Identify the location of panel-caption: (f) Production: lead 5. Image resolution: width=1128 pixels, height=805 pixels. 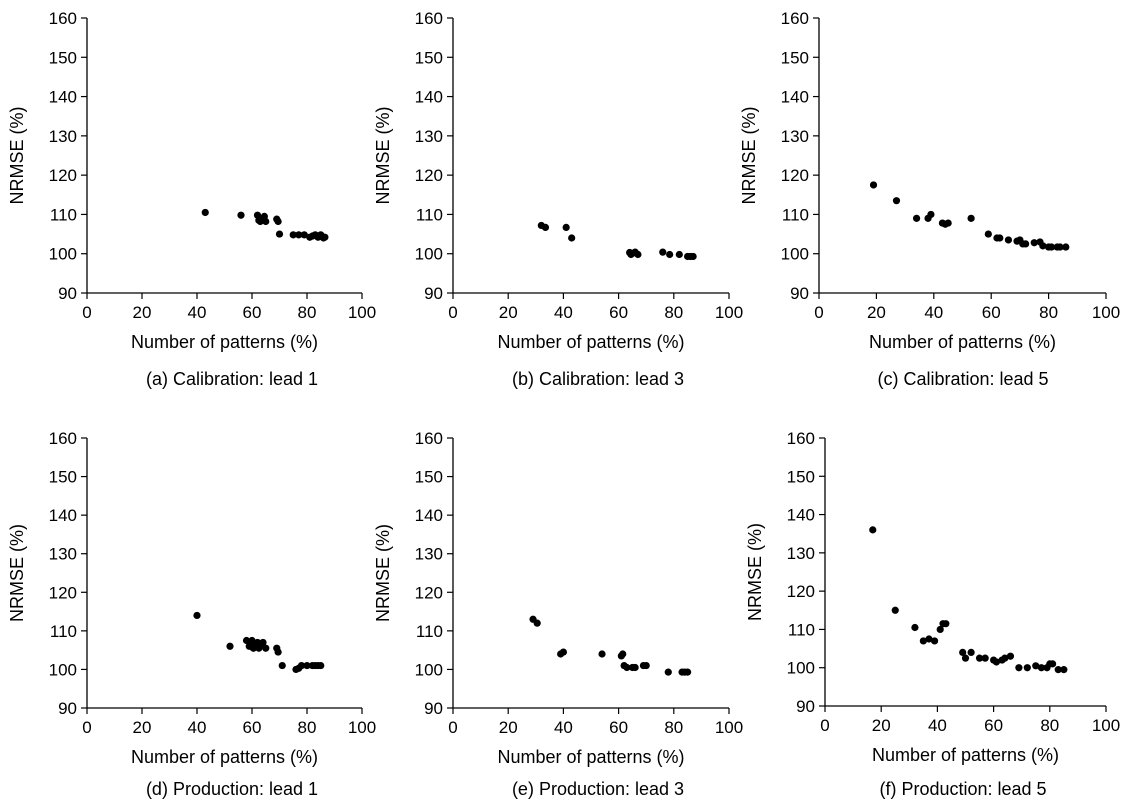
(962, 789).